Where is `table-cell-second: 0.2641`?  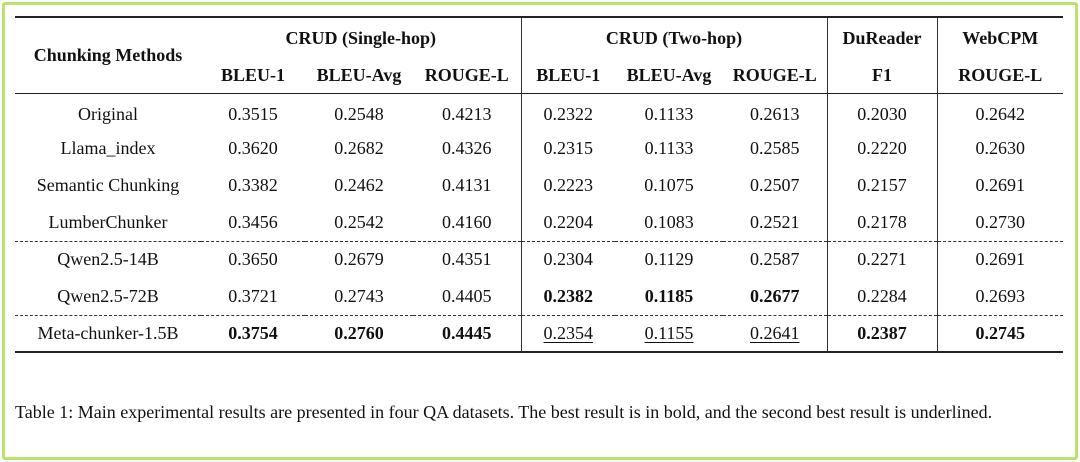
table-cell-second: 0.2641 is located at coordinates (775, 333).